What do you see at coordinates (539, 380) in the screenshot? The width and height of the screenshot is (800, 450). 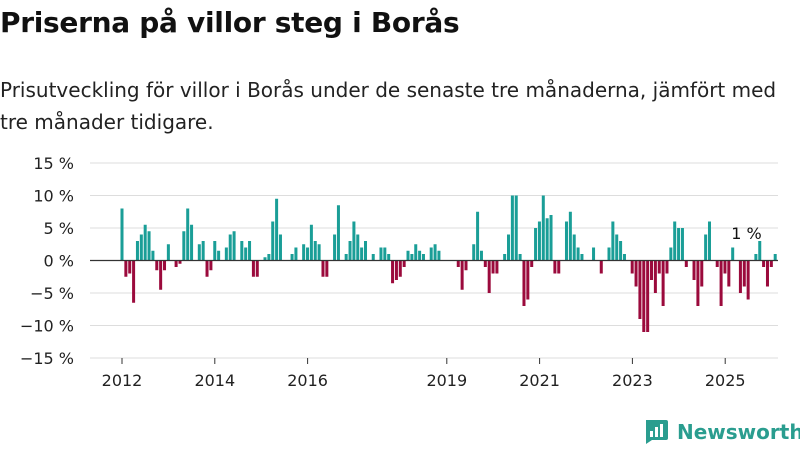 I see `x-tick-label: 2021` at bounding box center [539, 380].